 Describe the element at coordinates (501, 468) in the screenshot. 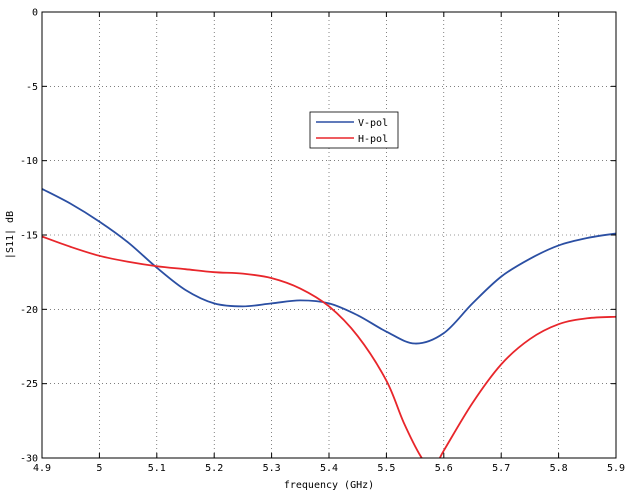

I see `x-tick-label: 5.7` at that location.